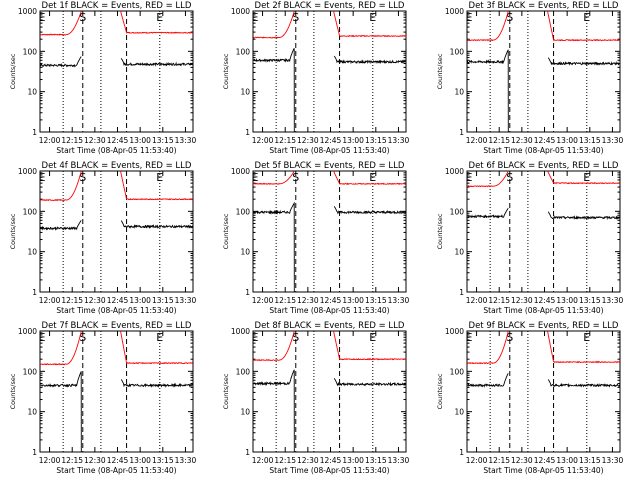  I want to click on panel-1-xtick-label-12:00: 12:00, so click(50, 140).